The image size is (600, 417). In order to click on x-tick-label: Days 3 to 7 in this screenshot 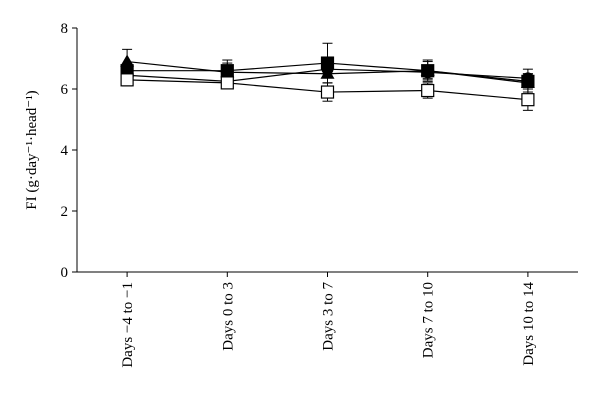, I will do `click(329, 316)`.